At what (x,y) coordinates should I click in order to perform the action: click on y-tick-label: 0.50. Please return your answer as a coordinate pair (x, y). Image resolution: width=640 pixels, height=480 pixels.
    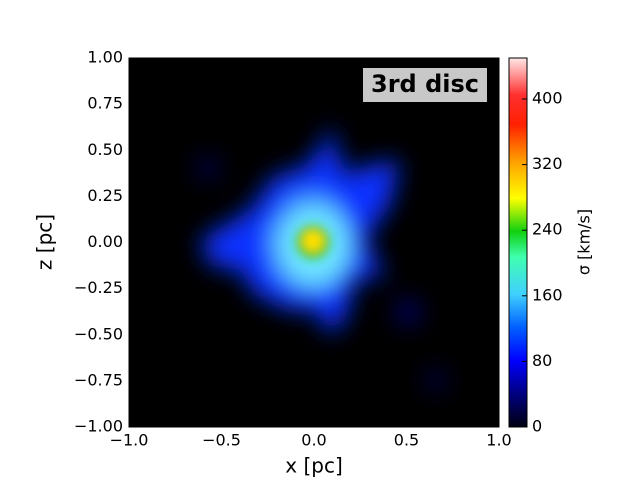
    Looking at the image, I should click on (105, 149).